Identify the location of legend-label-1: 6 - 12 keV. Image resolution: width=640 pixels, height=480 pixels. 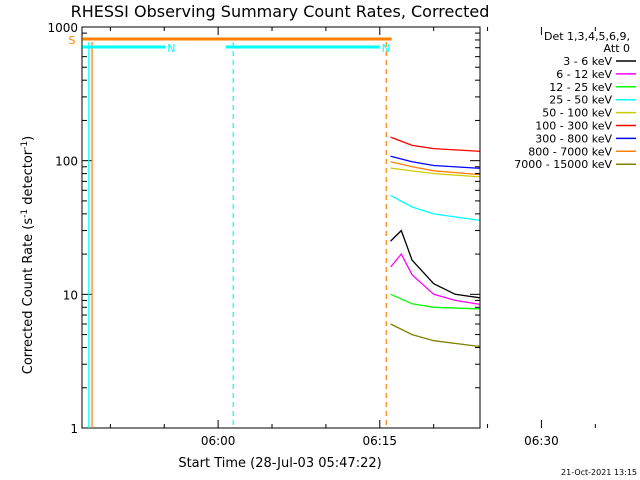
(584, 74).